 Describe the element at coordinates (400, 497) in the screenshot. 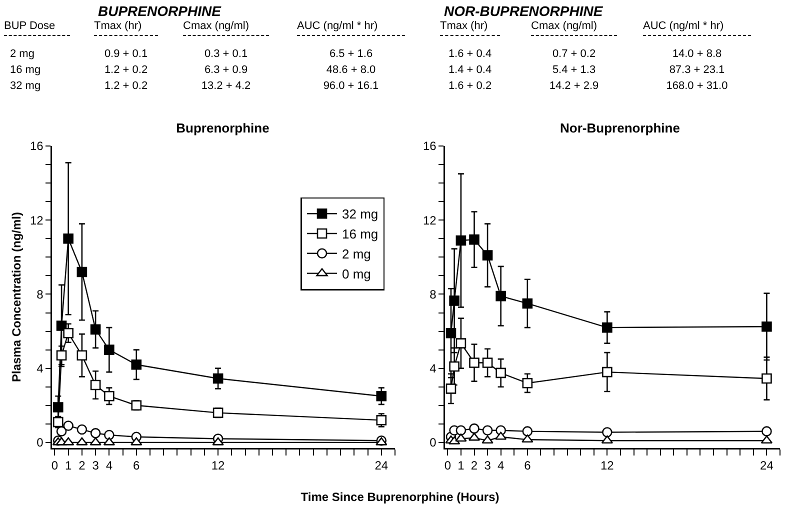

I see `x-axis-title: Time Since Buprenorphine (Hours)` at that location.